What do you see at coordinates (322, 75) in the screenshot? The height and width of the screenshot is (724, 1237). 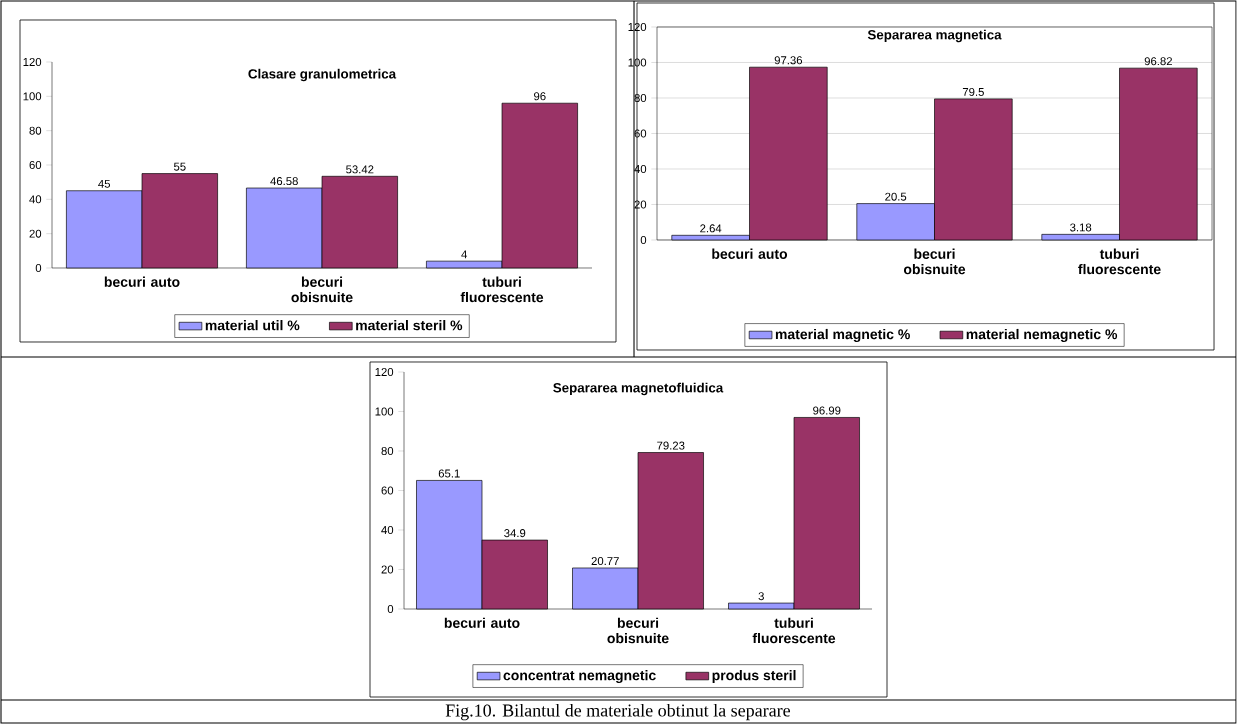 I see `chart-title: Clasare granulometrica` at bounding box center [322, 75].